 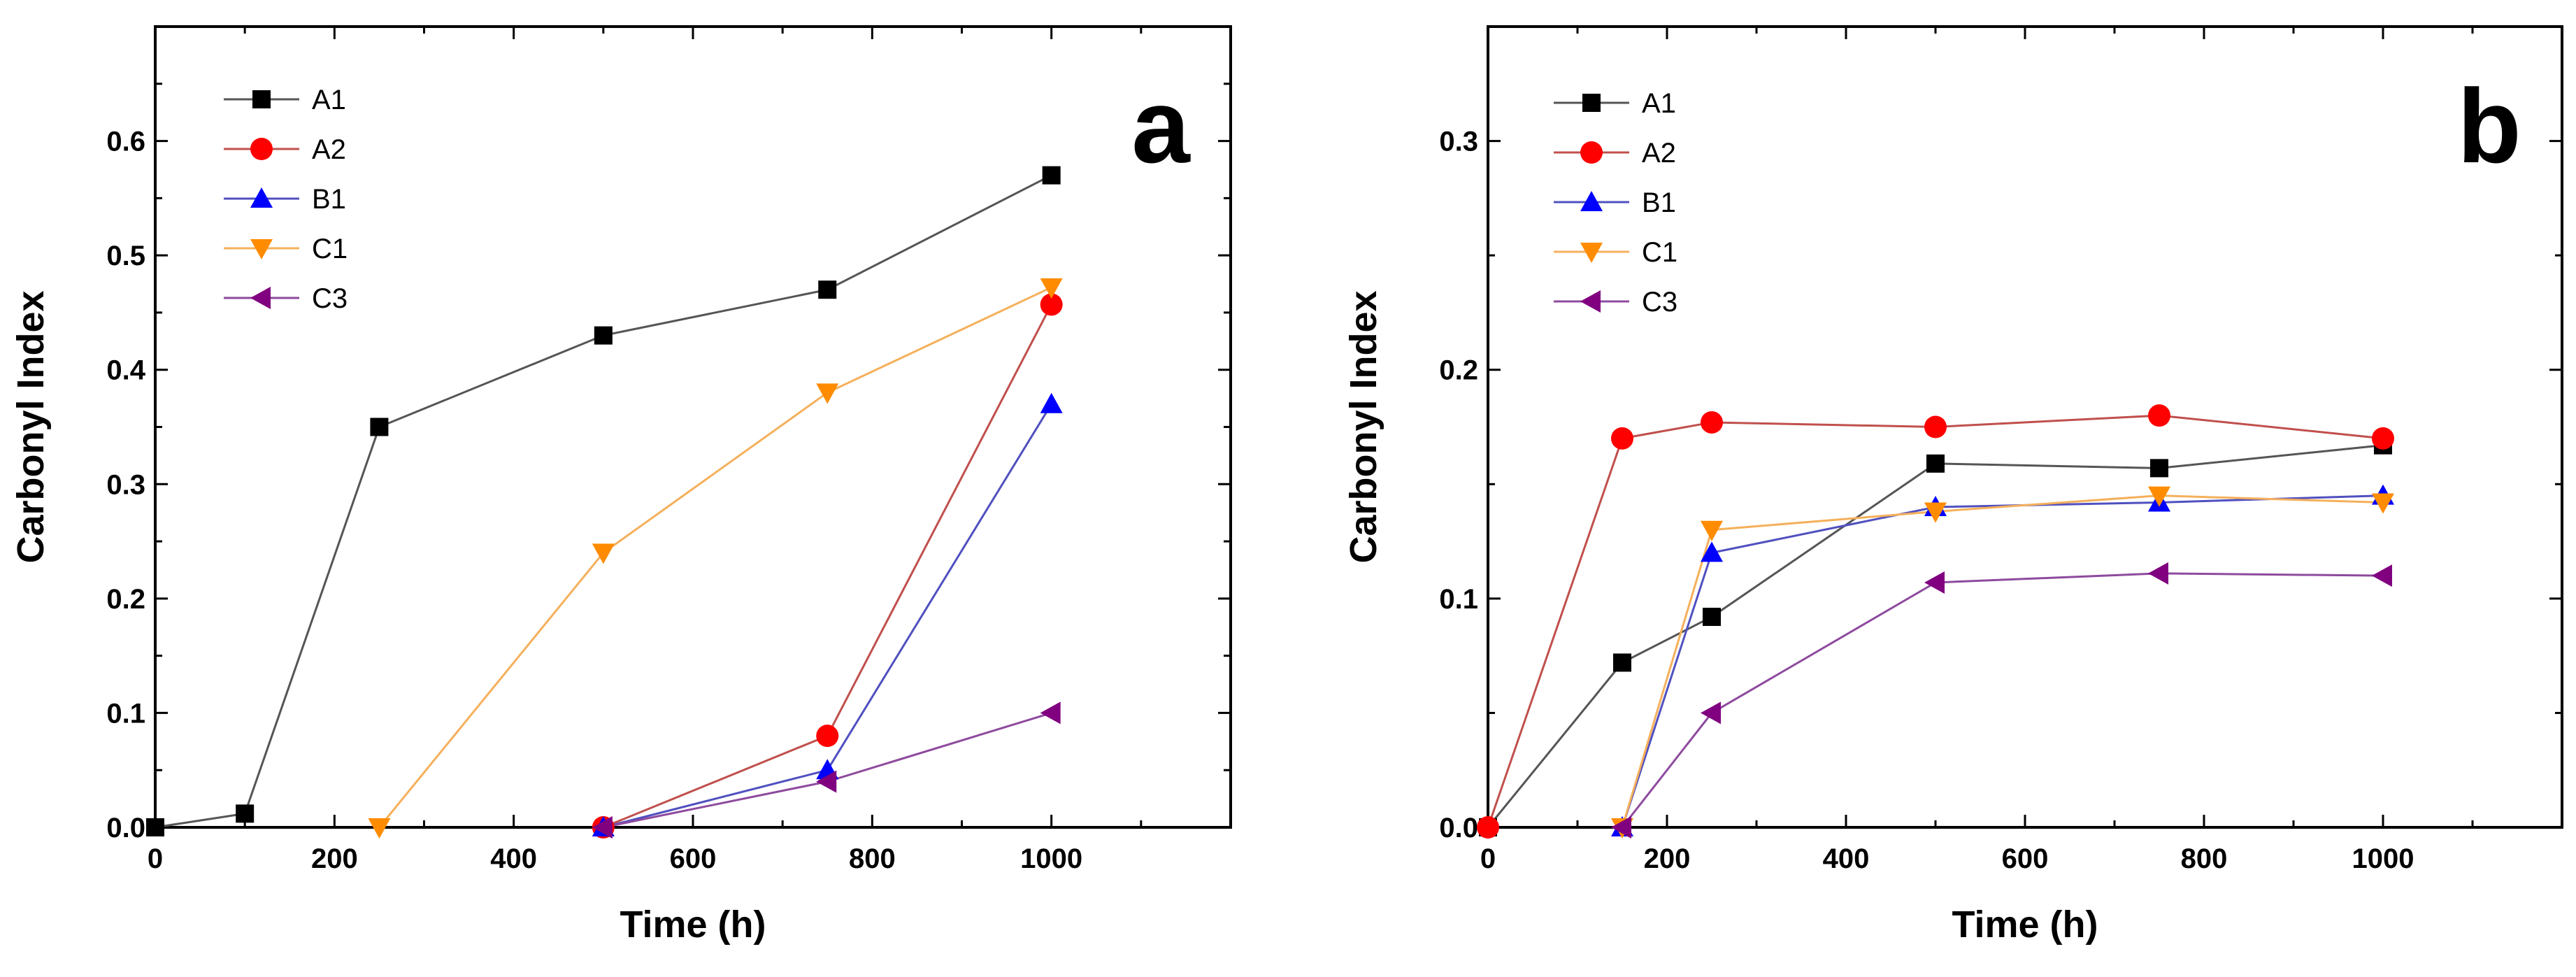 I want to click on series-line-A1, so click(x=1935, y=636).